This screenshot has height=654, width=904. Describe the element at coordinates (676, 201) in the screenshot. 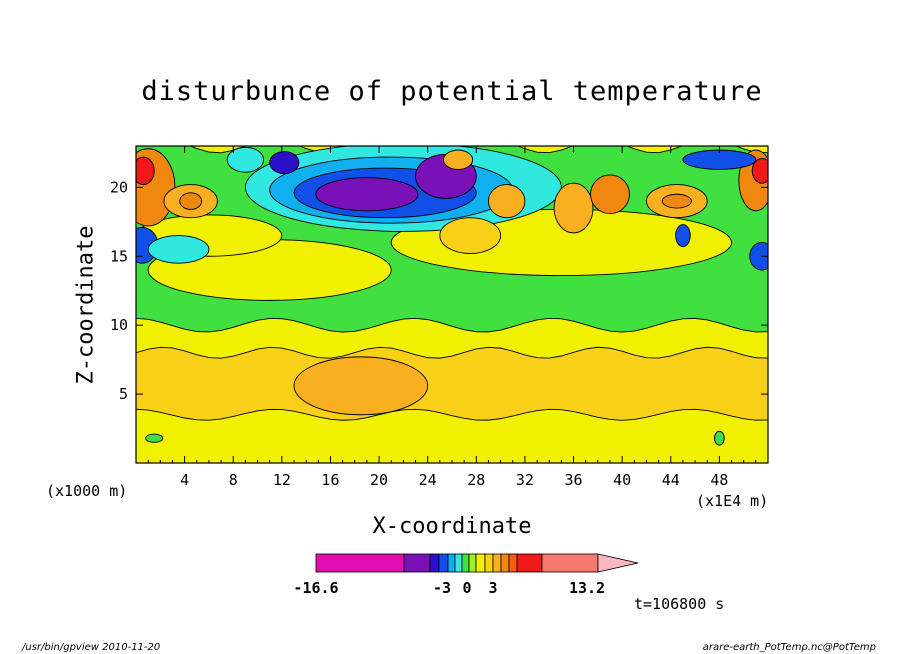

I see `warm-spot-44-core` at that location.